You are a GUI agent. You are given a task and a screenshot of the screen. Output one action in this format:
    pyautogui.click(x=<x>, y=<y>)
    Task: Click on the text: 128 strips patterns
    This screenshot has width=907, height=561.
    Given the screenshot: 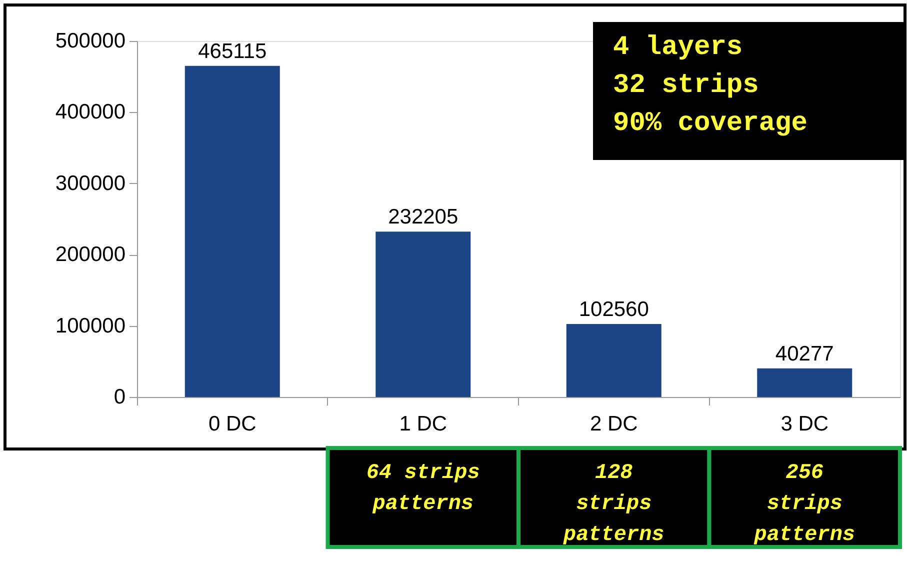 What is the action you would take?
    pyautogui.click(x=613, y=504)
    